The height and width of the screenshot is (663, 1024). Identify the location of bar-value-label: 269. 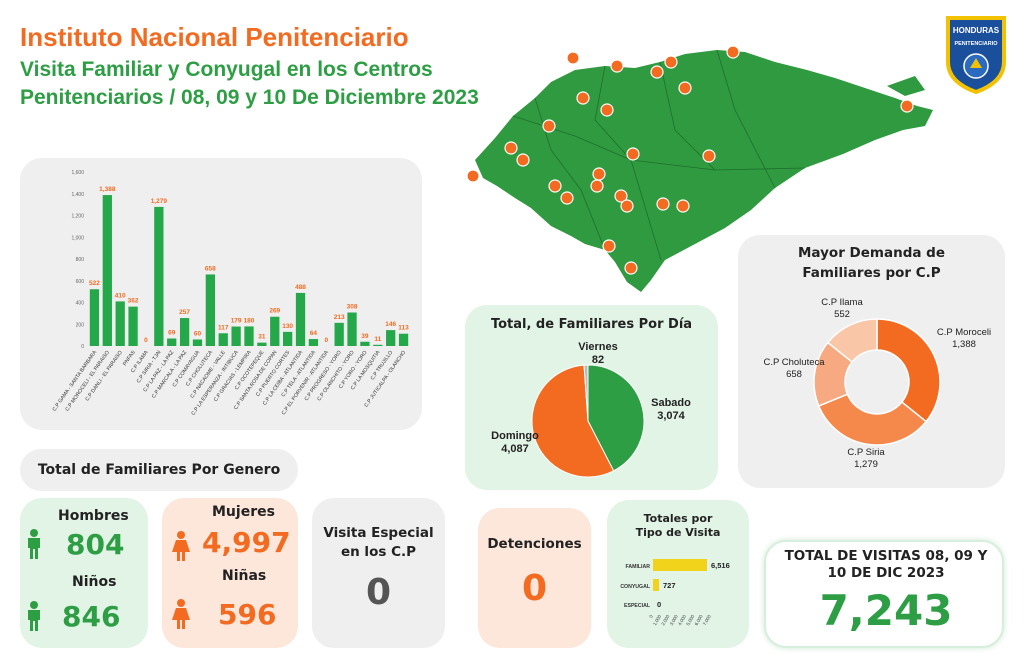
(274, 311).